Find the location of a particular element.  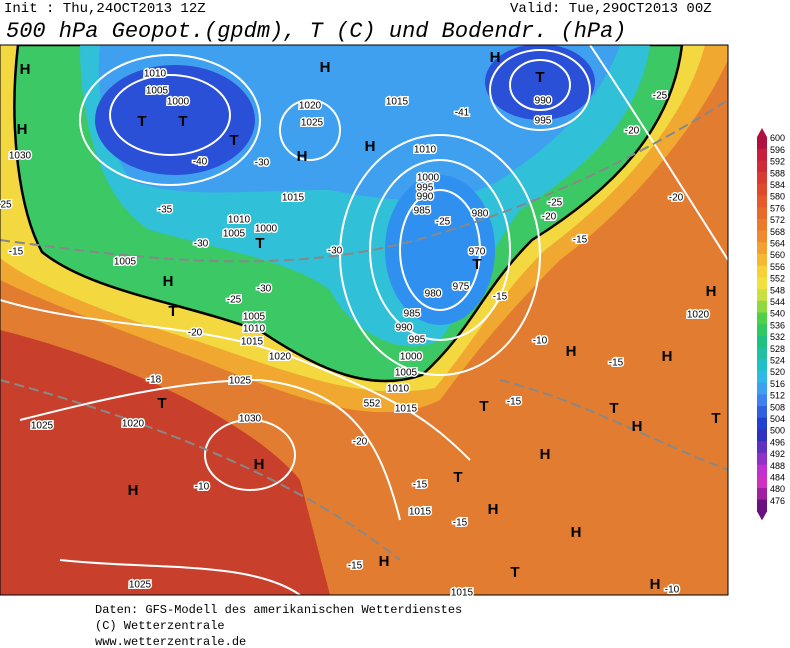

isoline-label: -41 is located at coordinates (462, 113).